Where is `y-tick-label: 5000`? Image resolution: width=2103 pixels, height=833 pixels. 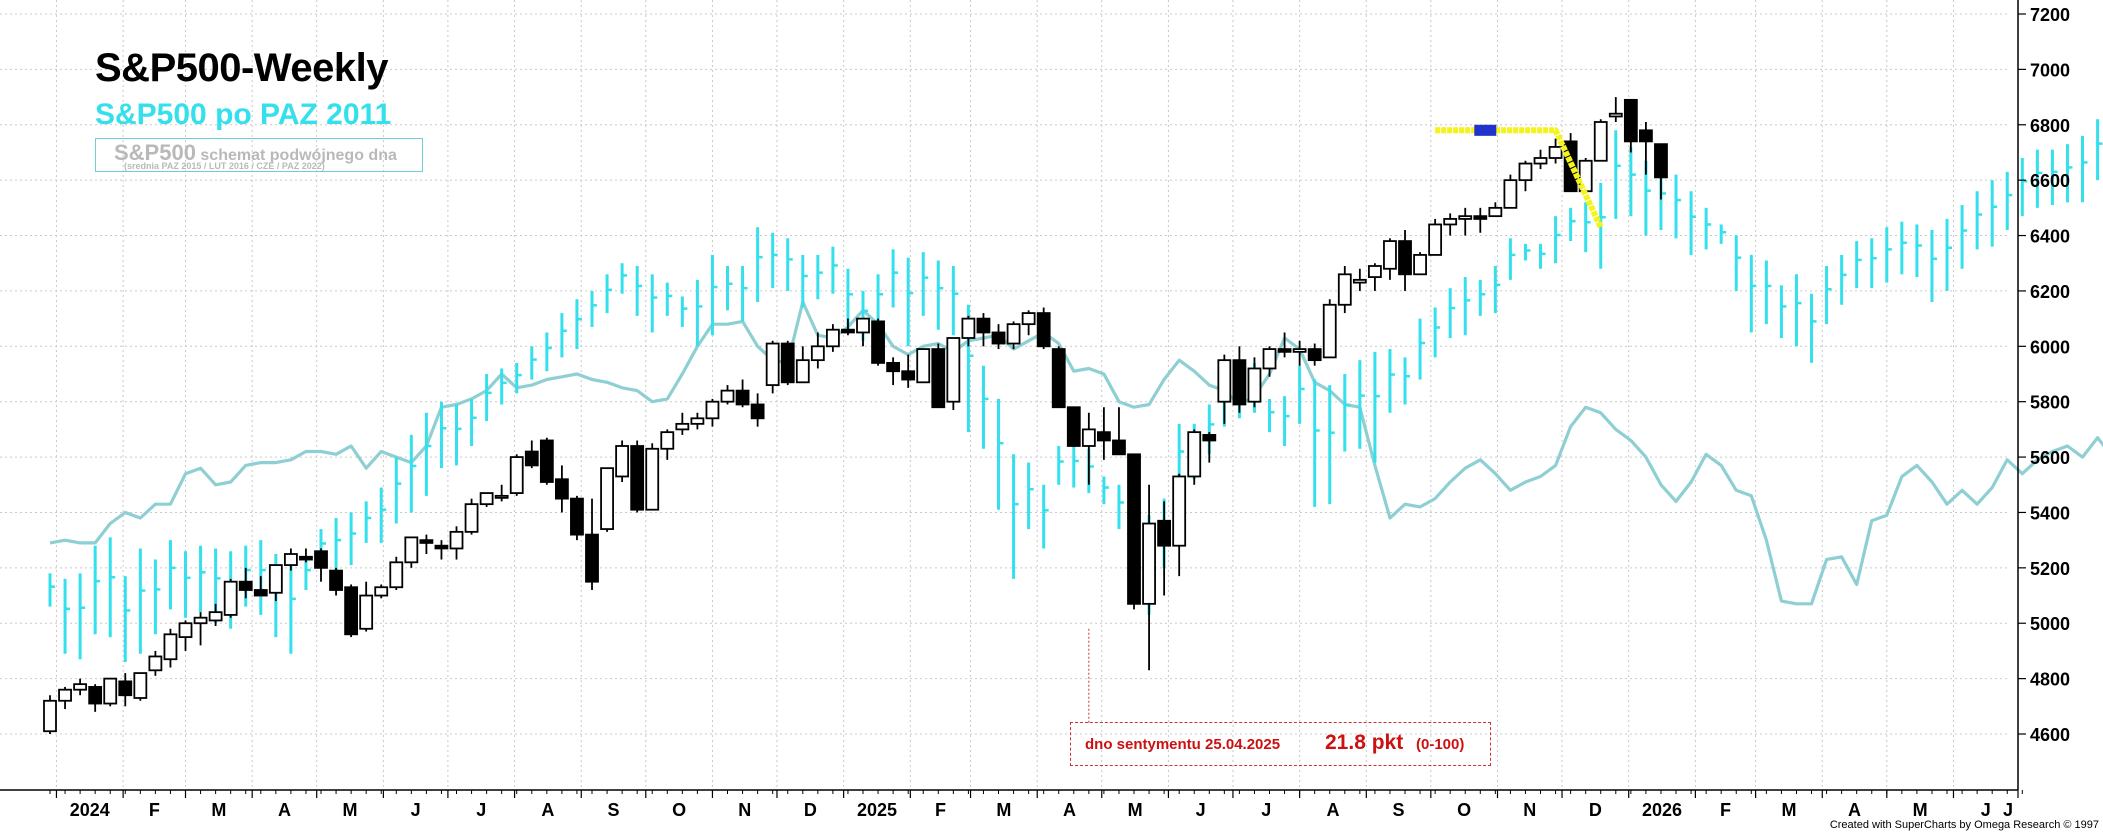
y-tick-label: 5000 is located at coordinates (2050, 624).